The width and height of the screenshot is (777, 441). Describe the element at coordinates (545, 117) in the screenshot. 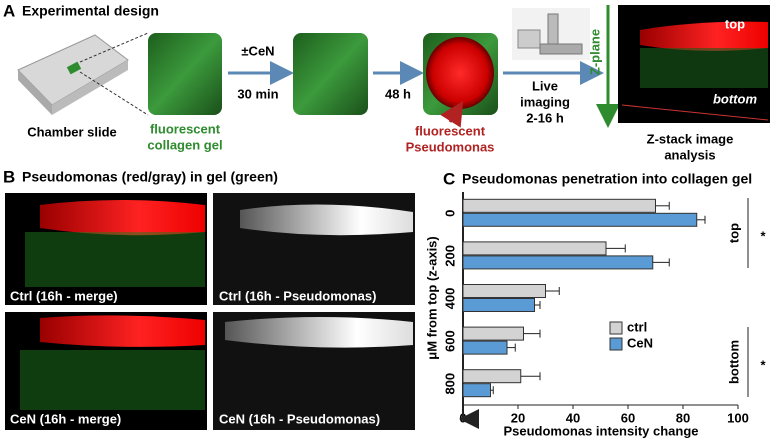

I see `label: 2-16 h` at that location.